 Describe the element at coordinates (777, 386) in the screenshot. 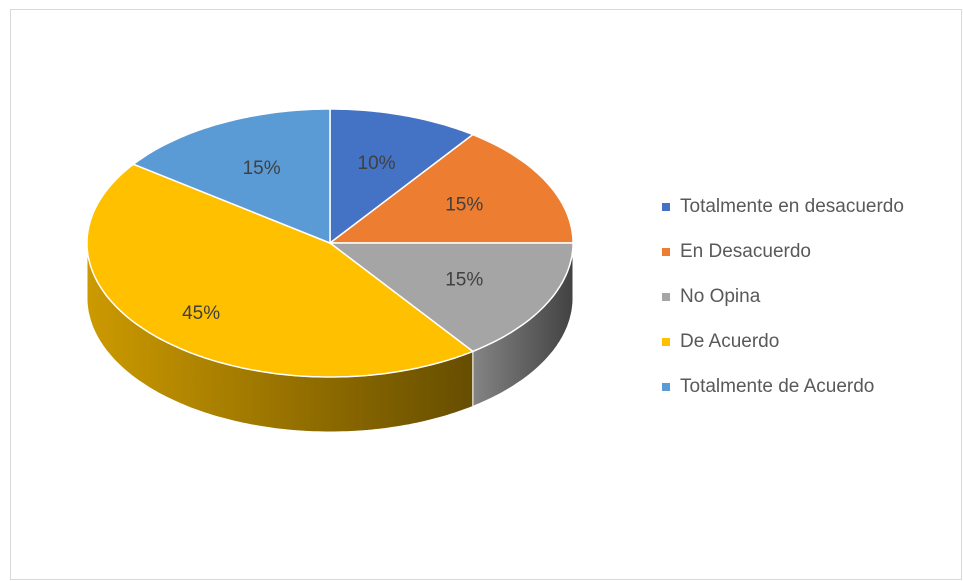

I see `legend-label: Totalmente de Acuerdo` at that location.